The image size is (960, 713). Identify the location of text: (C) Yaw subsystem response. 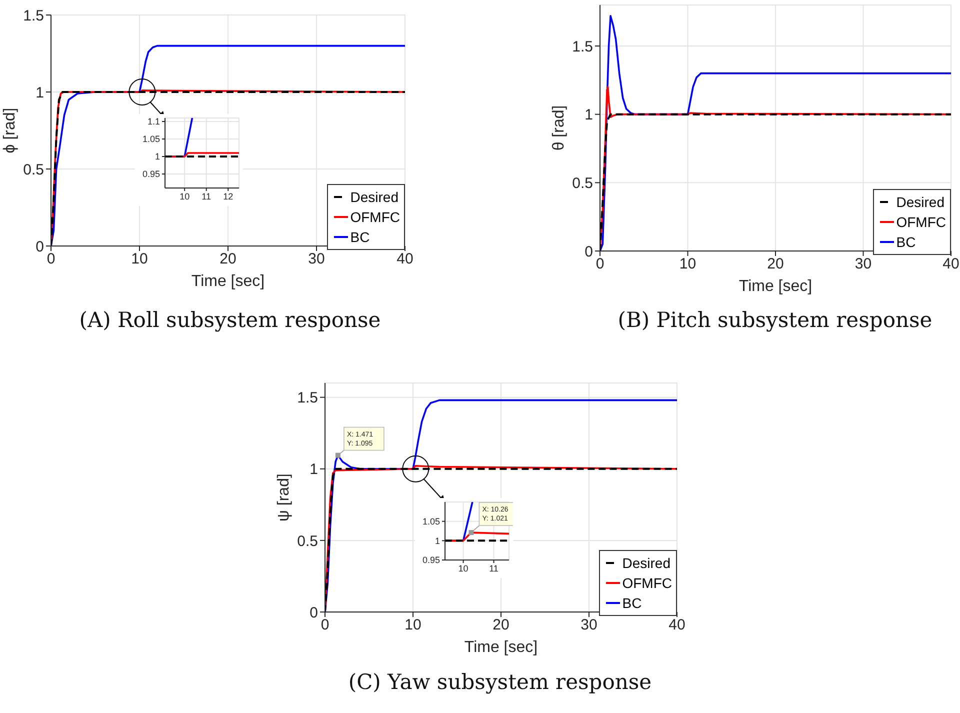
(500, 682).